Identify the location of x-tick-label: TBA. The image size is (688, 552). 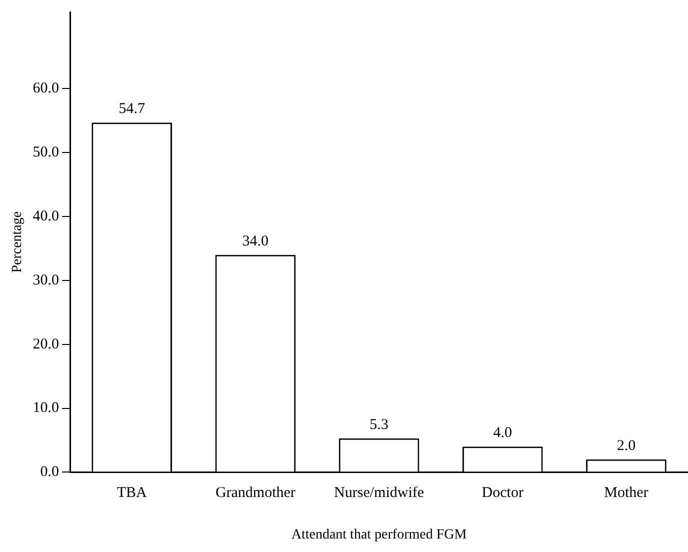
(132, 493).